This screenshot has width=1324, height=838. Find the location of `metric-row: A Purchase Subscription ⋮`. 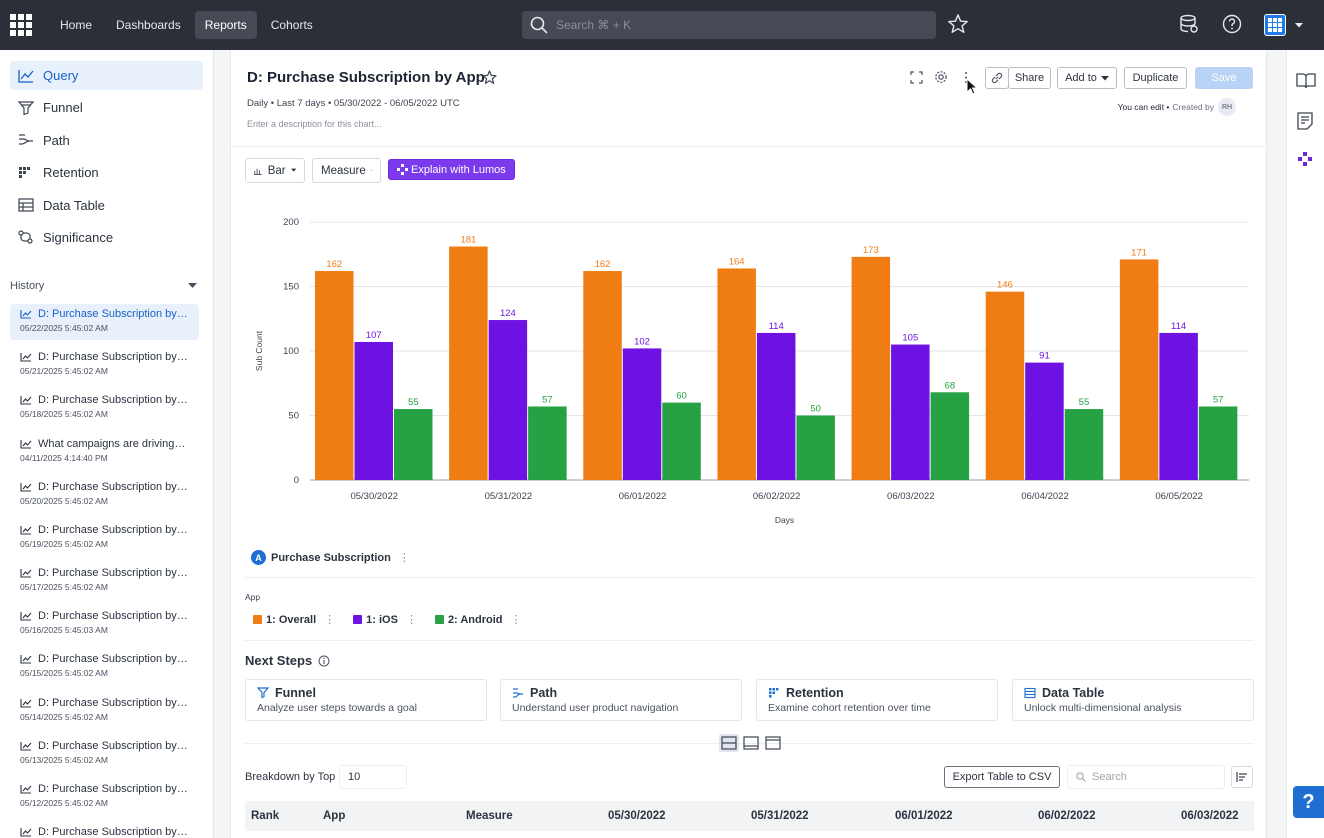

metric-row: A Purchase Subscription ⋮ is located at coordinates (330, 557).